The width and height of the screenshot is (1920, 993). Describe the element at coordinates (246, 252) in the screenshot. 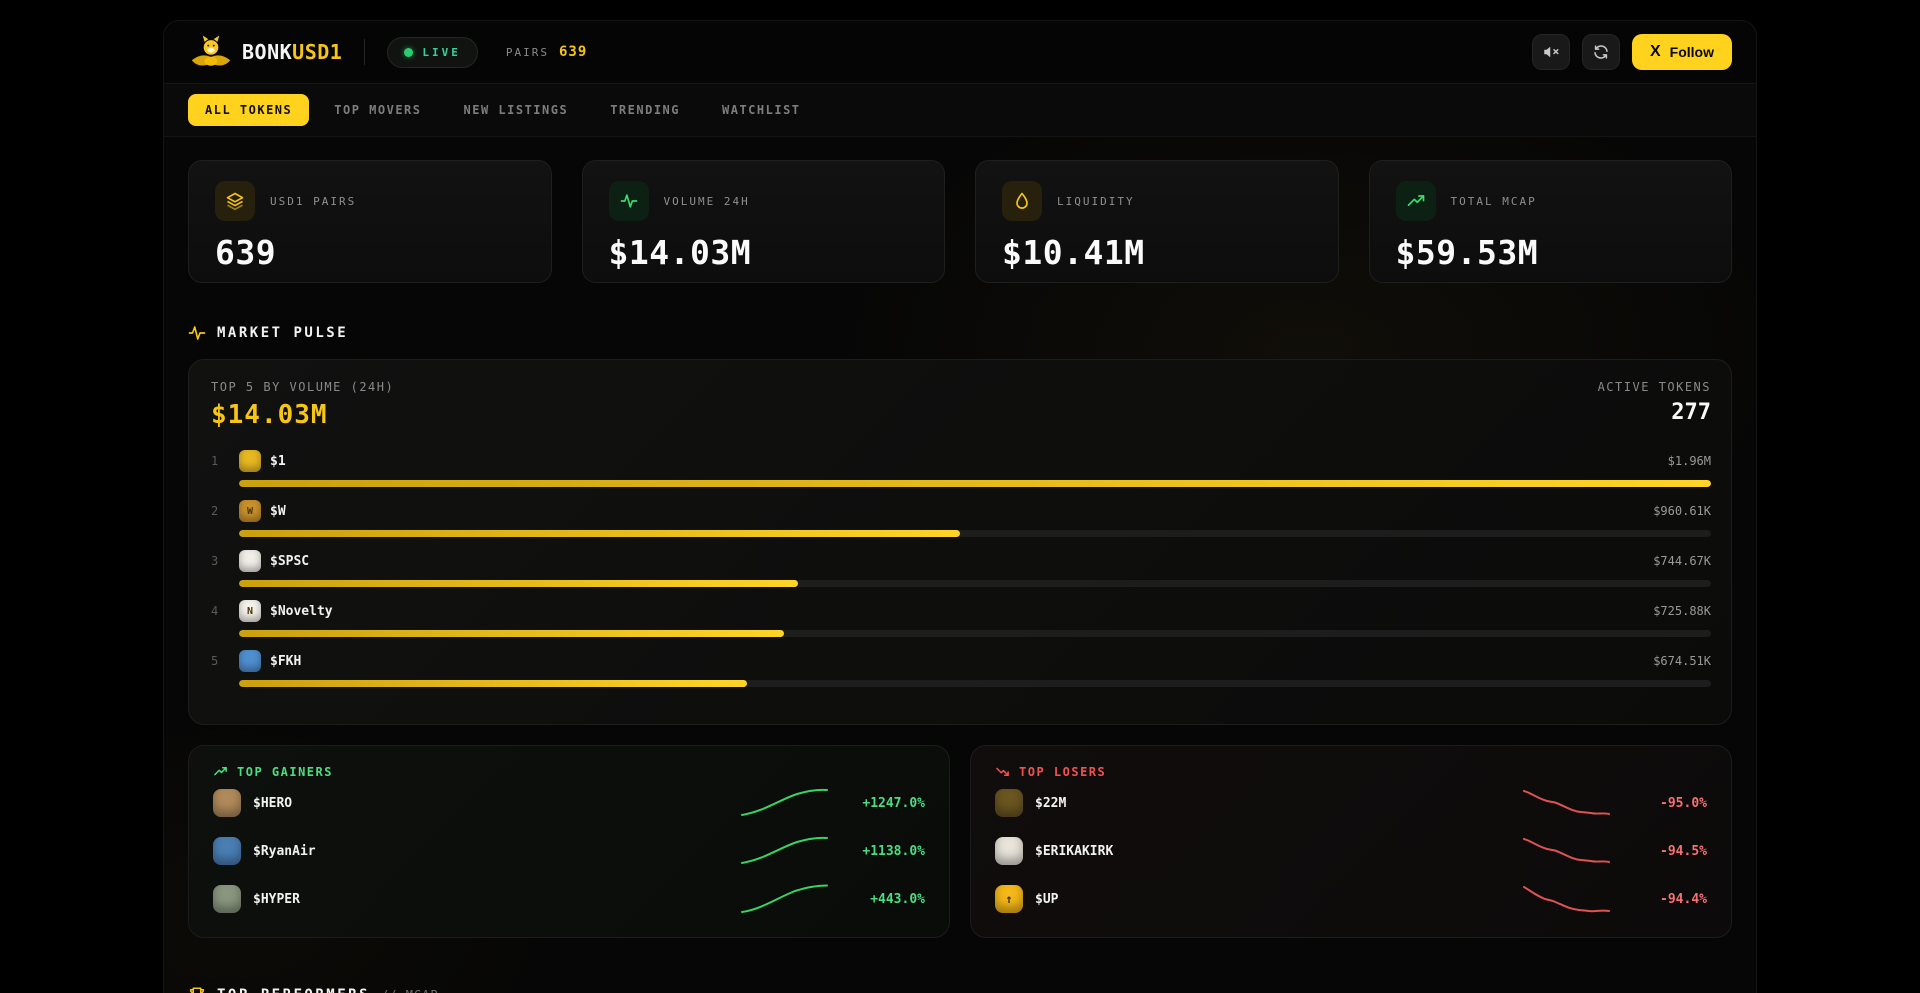

I see `stat-value: 639` at that location.